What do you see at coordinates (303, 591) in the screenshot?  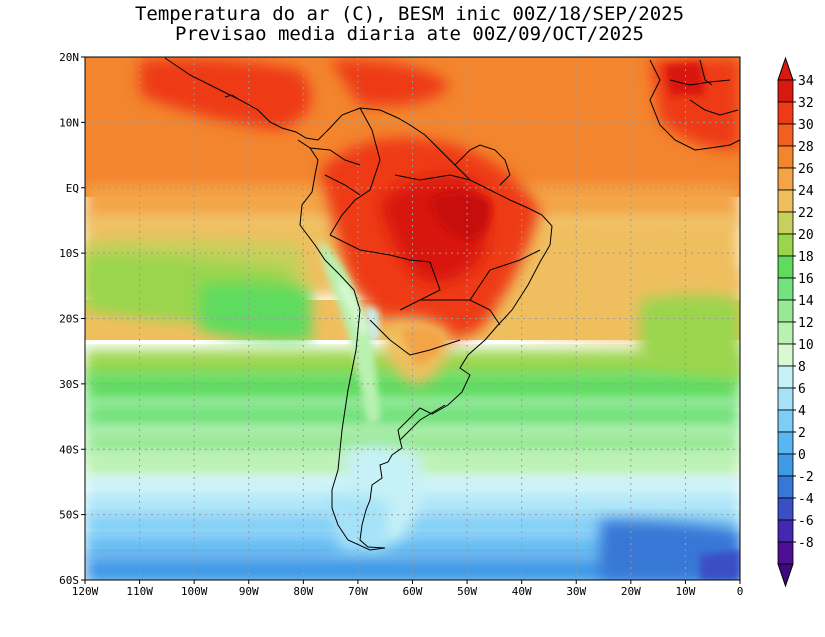 I see `lon-label: 80W` at bounding box center [303, 591].